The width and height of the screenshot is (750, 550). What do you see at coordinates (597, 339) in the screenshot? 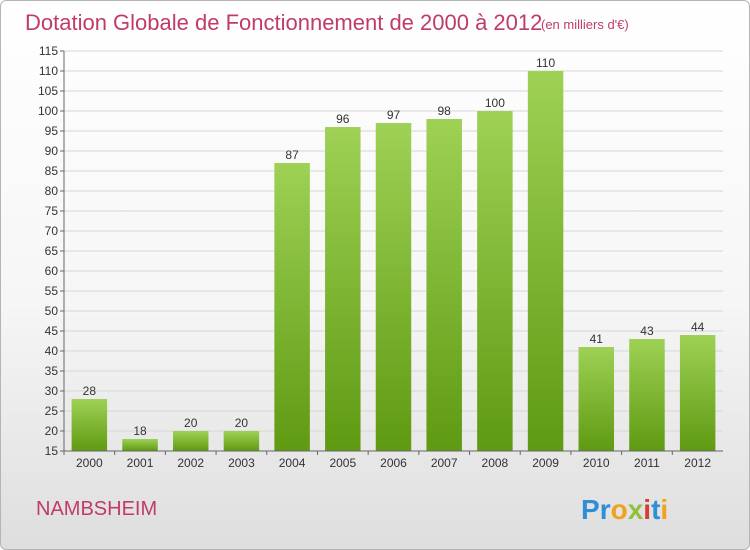
I see `value-label: 41` at bounding box center [597, 339].